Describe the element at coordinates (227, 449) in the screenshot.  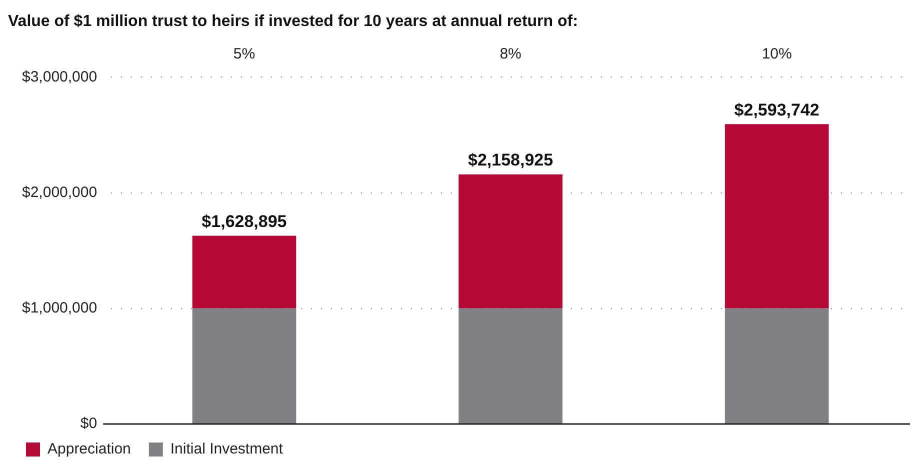
I see `legend-label: Initial Investment` at that location.